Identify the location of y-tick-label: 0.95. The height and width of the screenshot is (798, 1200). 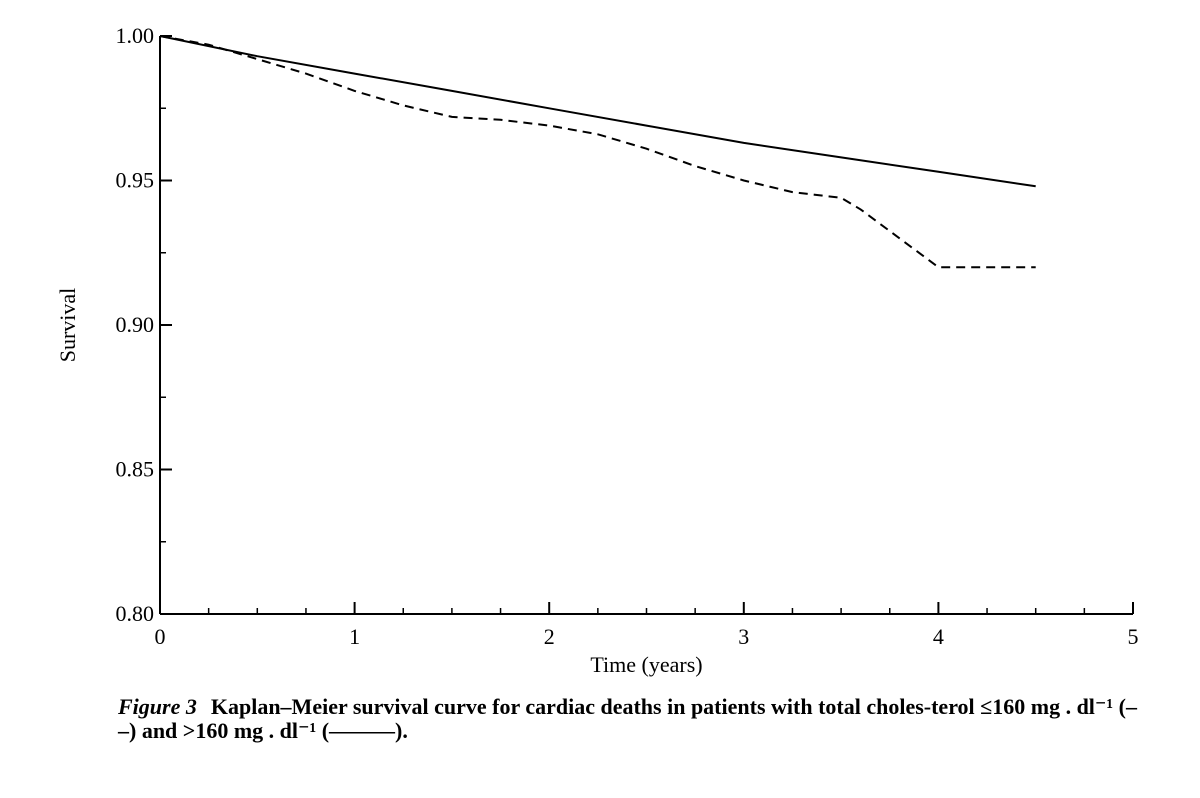
(135, 180).